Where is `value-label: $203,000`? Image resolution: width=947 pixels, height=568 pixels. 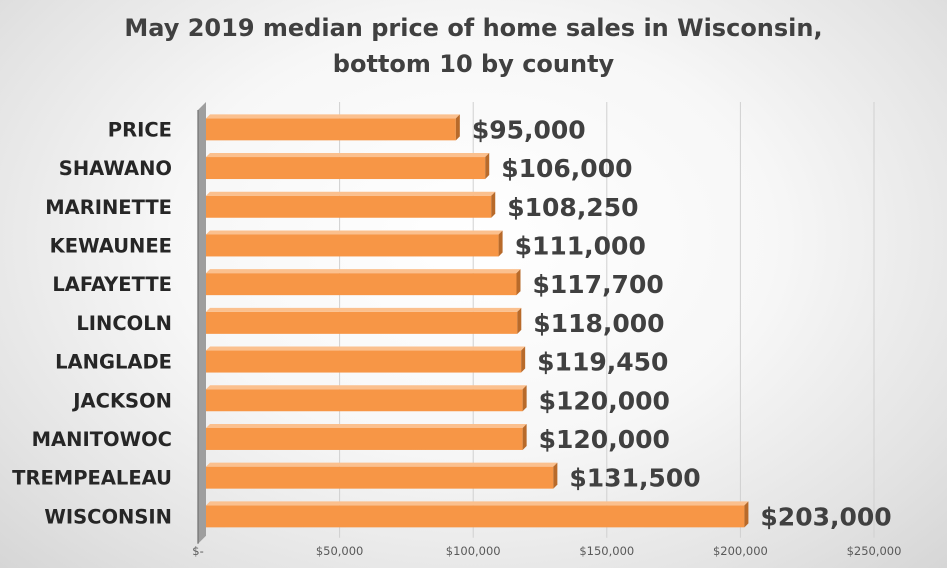 value-label: $203,000 is located at coordinates (825, 516).